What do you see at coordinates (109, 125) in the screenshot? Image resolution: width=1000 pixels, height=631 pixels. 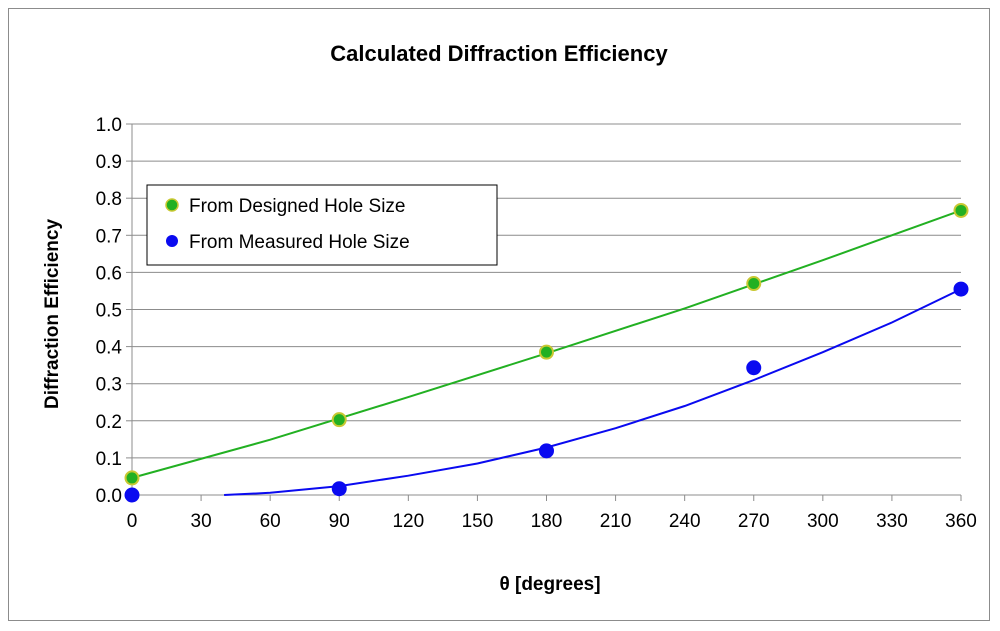 I see `y-tick-label: 1.0` at bounding box center [109, 125].